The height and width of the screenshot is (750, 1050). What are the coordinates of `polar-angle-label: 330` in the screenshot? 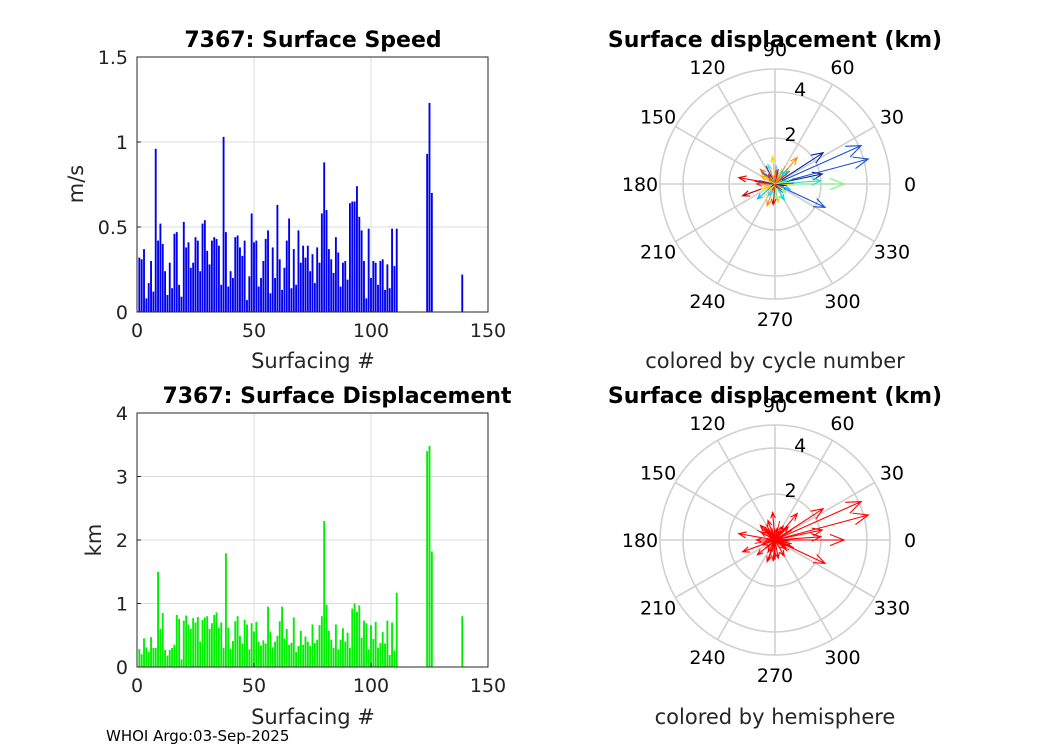 It's located at (892, 609).